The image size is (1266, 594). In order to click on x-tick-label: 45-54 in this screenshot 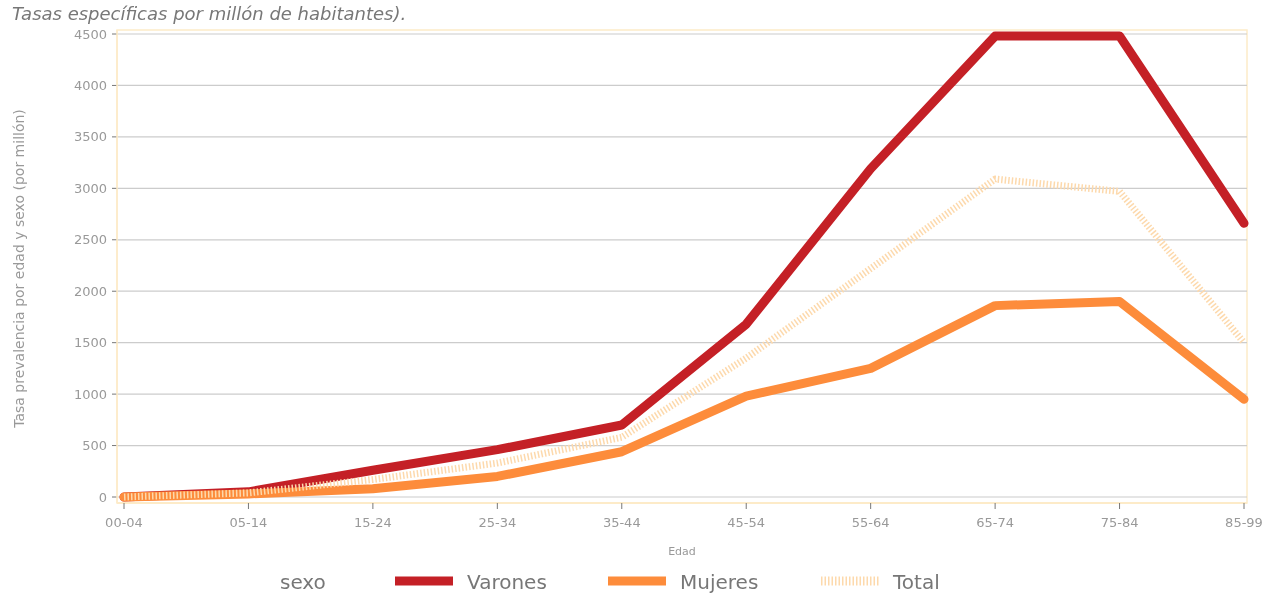, I will do `click(746, 522)`.